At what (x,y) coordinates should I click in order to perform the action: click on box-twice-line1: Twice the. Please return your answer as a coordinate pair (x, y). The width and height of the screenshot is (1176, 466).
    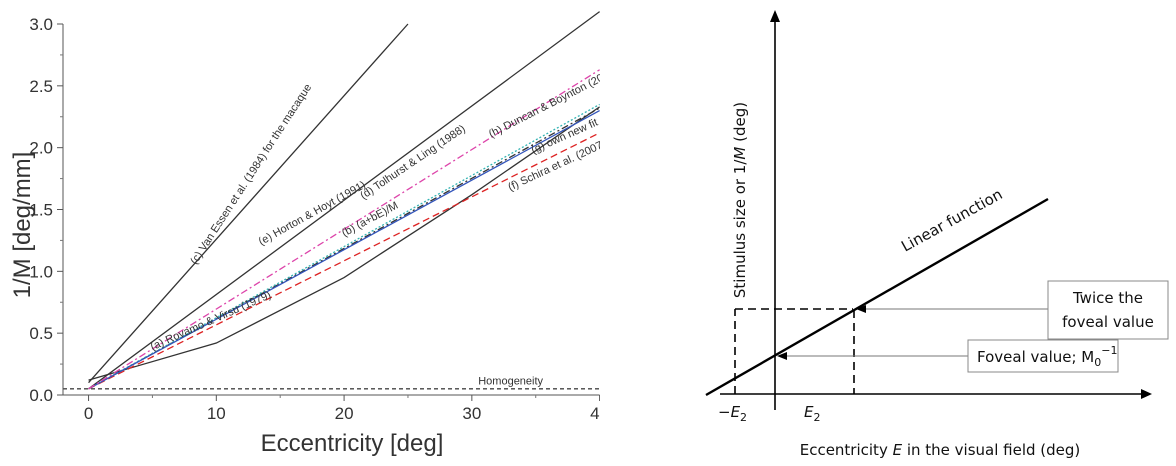
    Looking at the image, I should click on (1107, 298).